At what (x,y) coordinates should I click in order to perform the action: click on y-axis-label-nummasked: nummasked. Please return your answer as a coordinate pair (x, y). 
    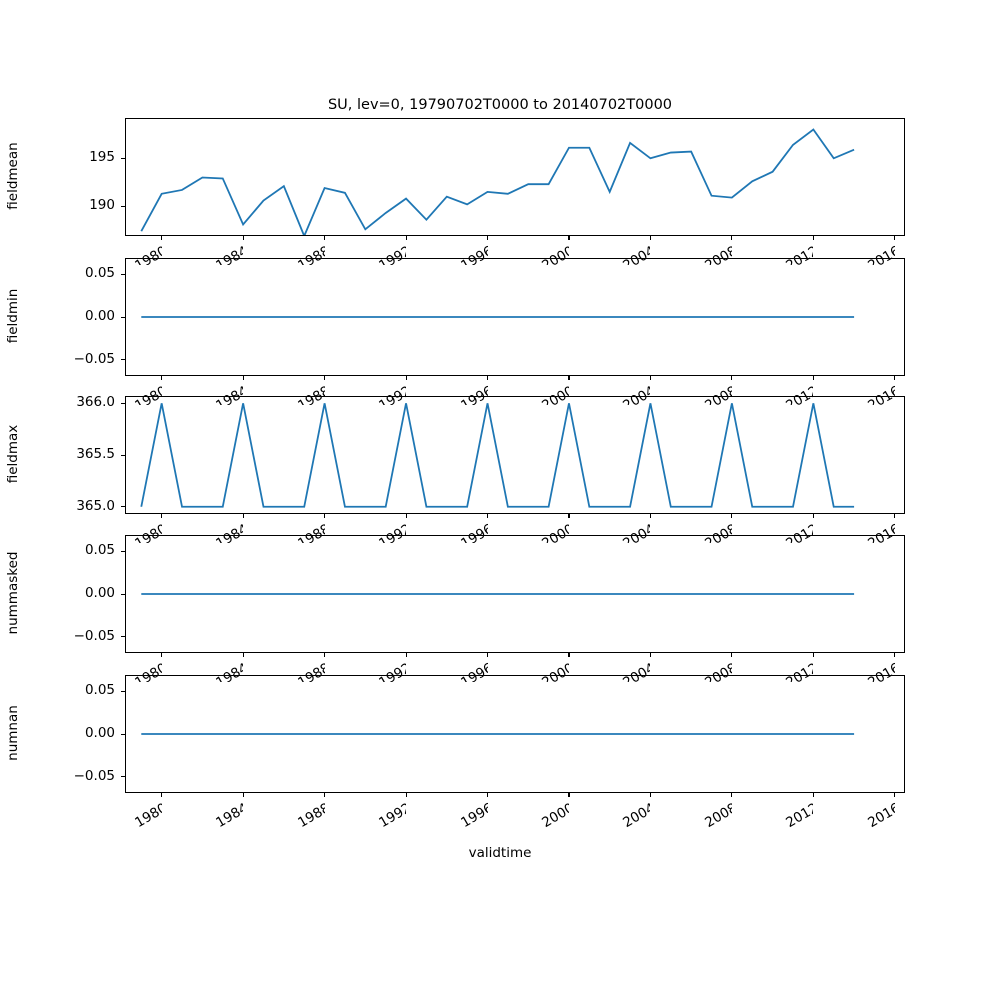
    Looking at the image, I should click on (13, 593).